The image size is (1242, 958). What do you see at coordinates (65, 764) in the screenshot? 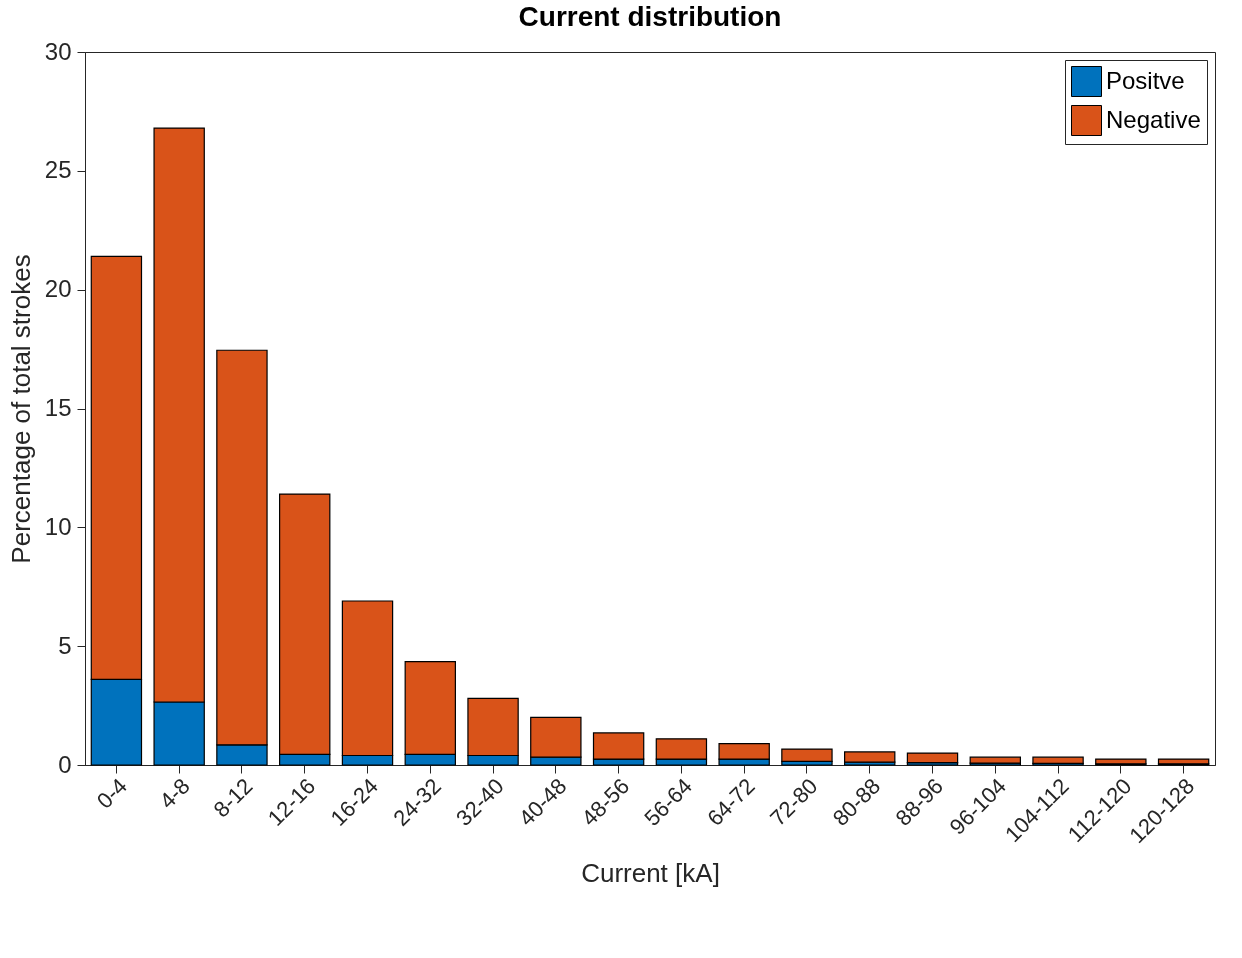
I see `y-tick-label: 0` at bounding box center [65, 764].